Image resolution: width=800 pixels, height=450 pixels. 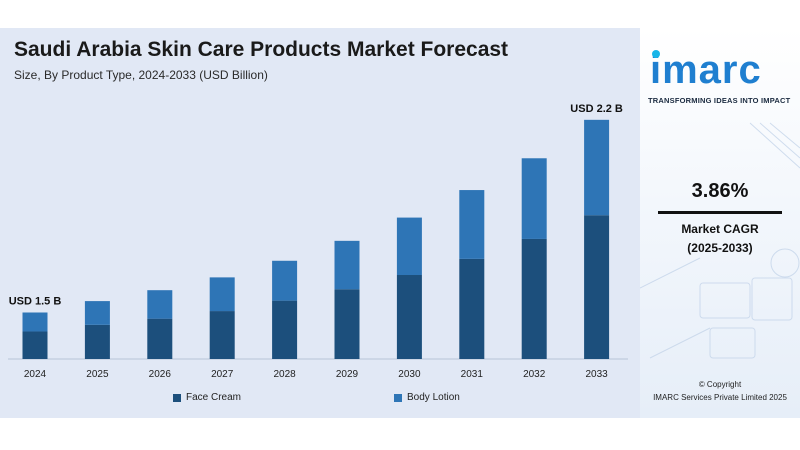 I want to click on cagr-divider, so click(x=720, y=212).